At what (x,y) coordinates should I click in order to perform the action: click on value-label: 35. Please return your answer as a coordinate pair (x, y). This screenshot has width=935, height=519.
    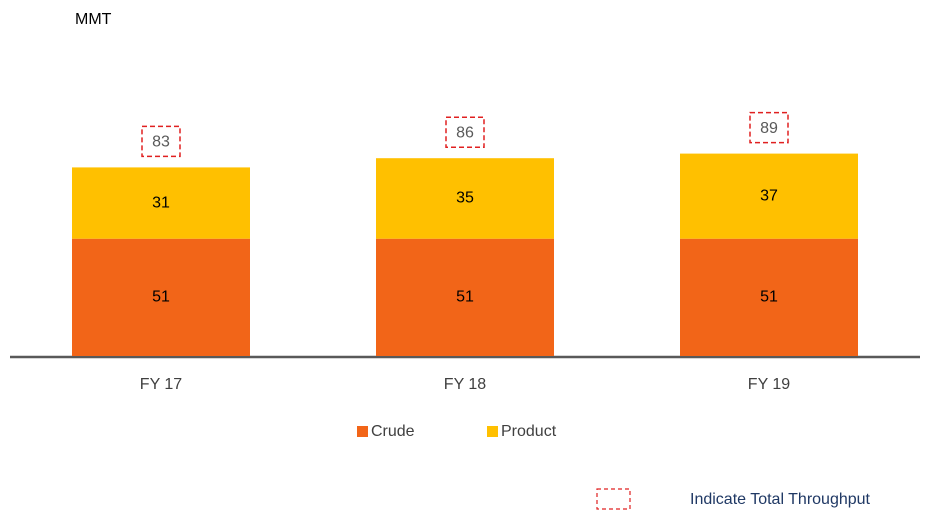
    Looking at the image, I should click on (465, 198).